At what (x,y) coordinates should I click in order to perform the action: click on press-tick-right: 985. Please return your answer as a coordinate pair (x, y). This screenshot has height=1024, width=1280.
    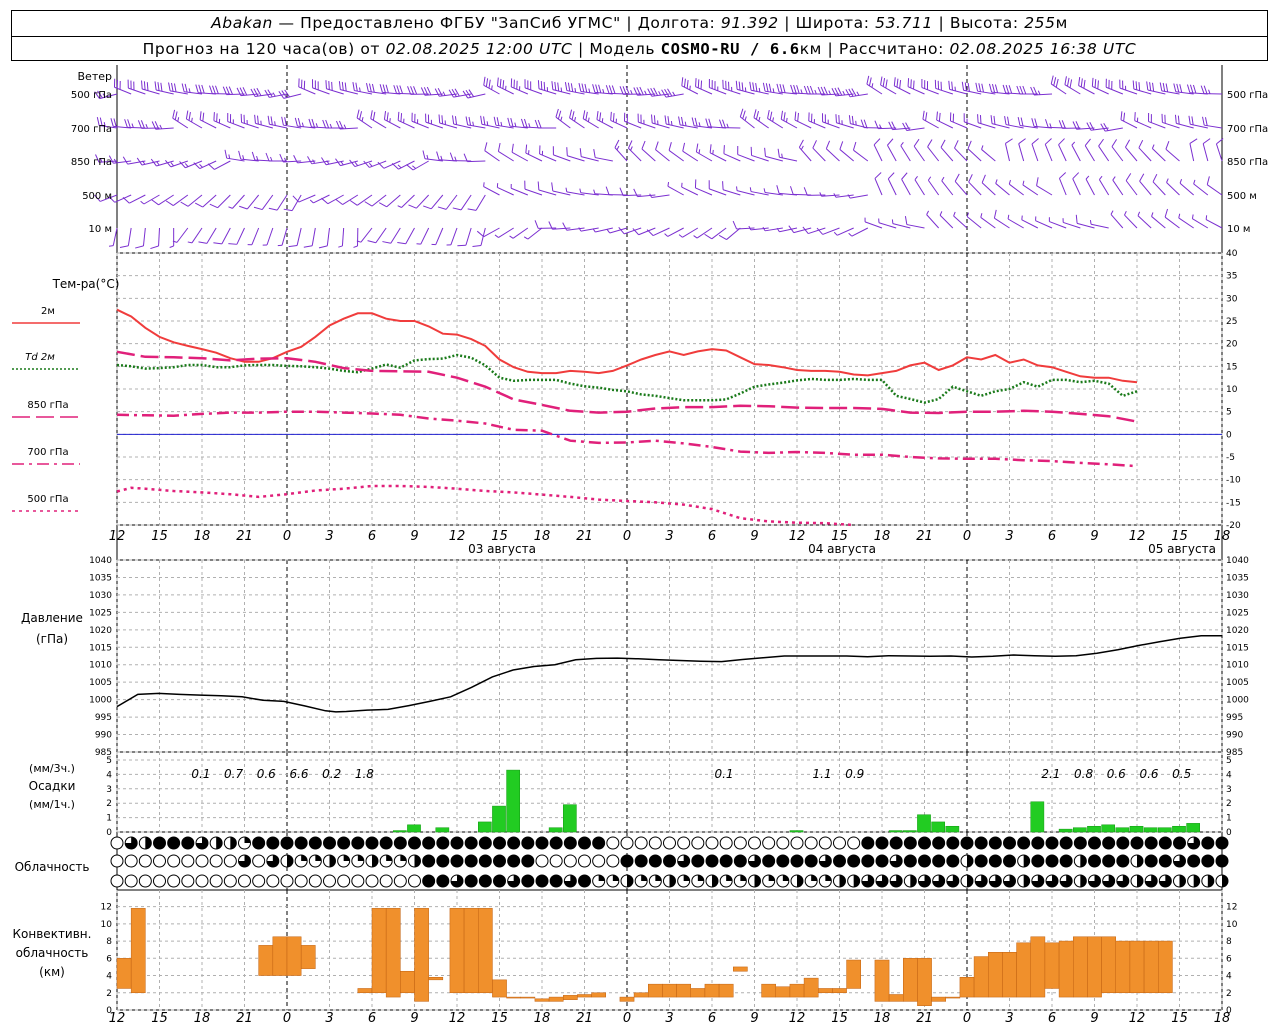
    Looking at the image, I should click on (1234, 753).